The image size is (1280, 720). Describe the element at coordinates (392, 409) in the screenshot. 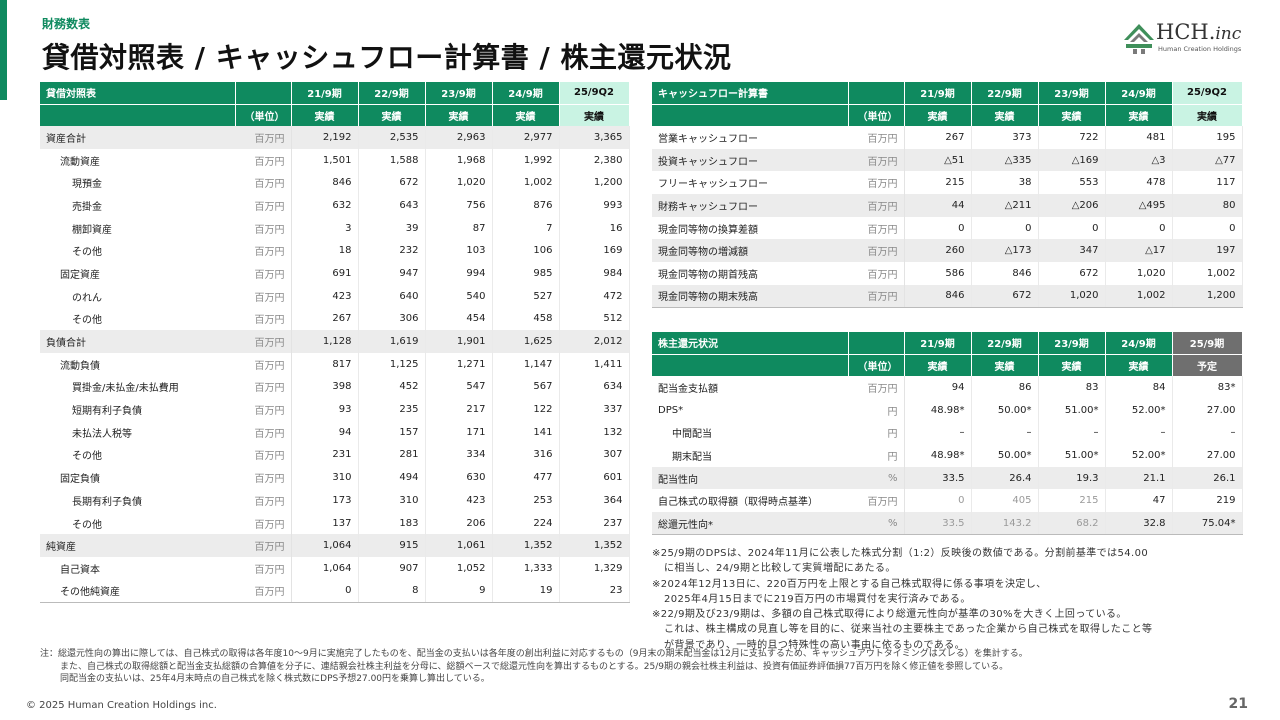

I see `value-cell: 235` at that location.